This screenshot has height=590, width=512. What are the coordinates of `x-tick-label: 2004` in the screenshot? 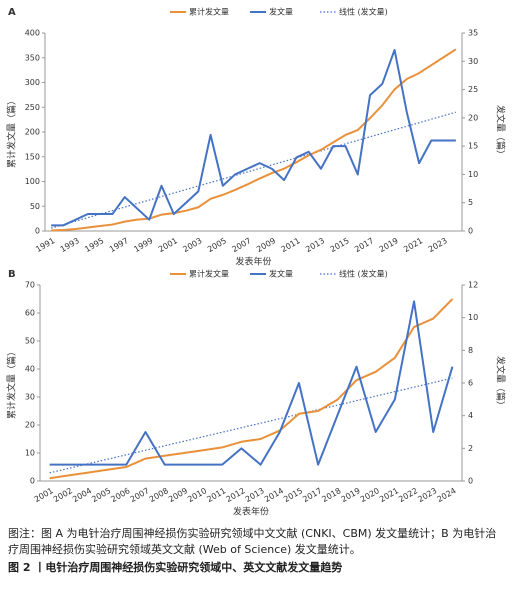 It's located at (82, 495).